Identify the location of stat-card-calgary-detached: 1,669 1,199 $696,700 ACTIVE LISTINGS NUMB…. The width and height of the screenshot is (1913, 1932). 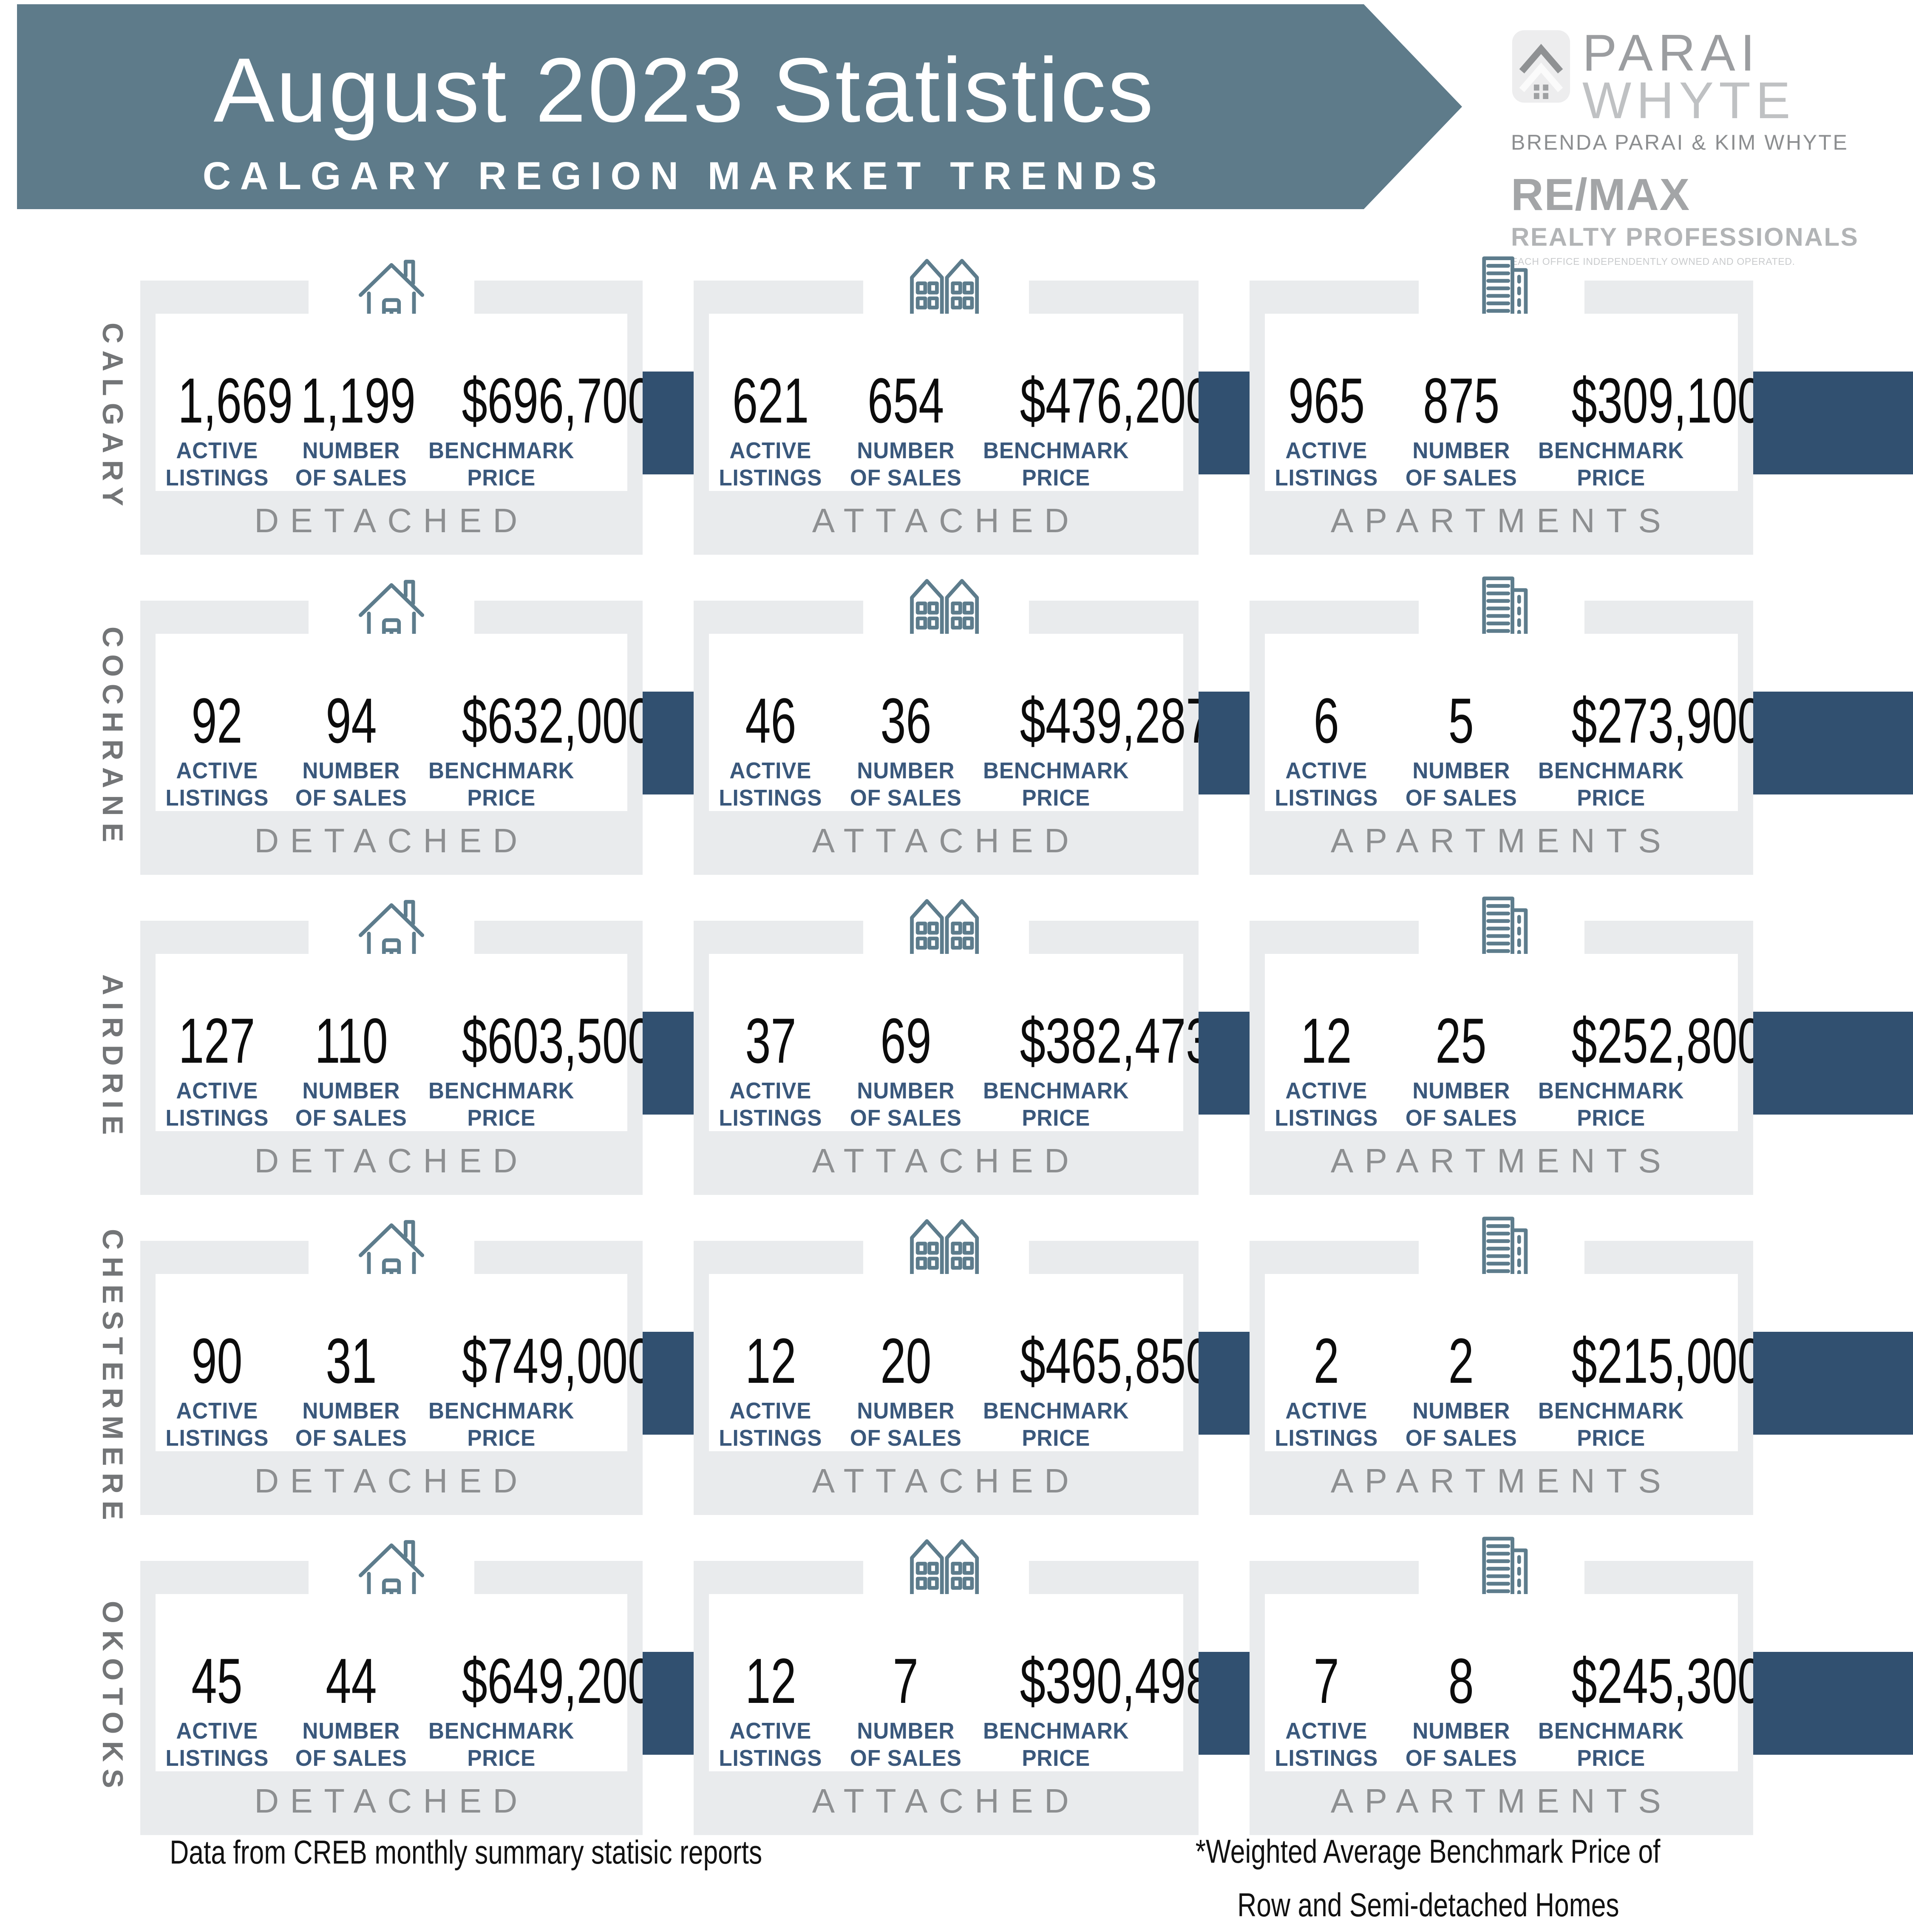
(396, 418).